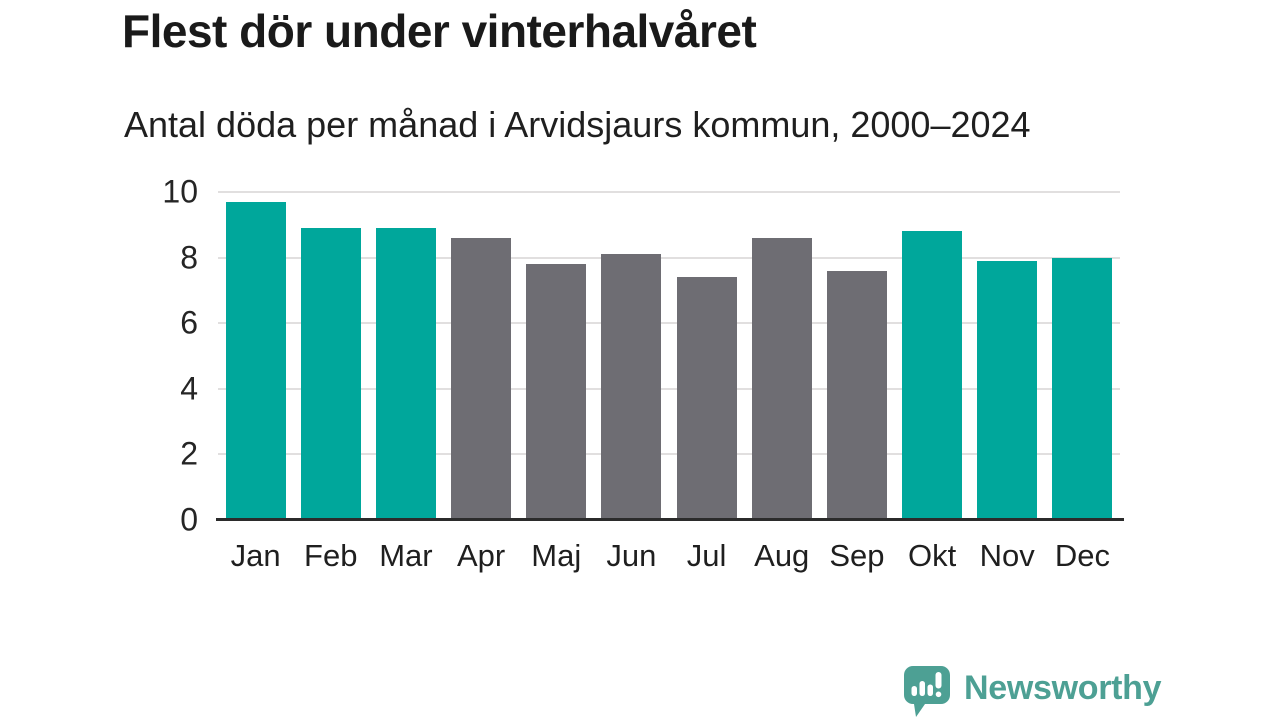 The width and height of the screenshot is (1280, 720). What do you see at coordinates (255, 360) in the screenshot?
I see `bar-jan` at bounding box center [255, 360].